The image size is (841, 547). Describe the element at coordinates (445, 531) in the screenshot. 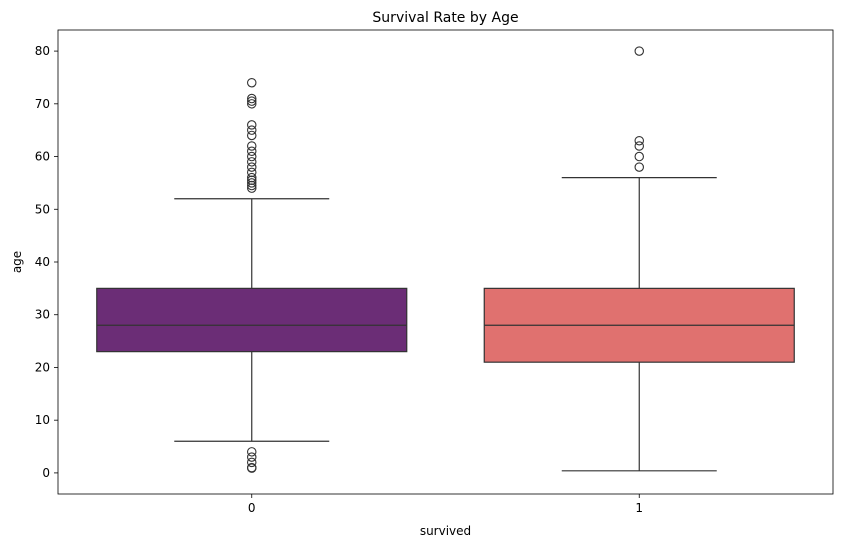

I see `x-axis-label: survived` at that location.